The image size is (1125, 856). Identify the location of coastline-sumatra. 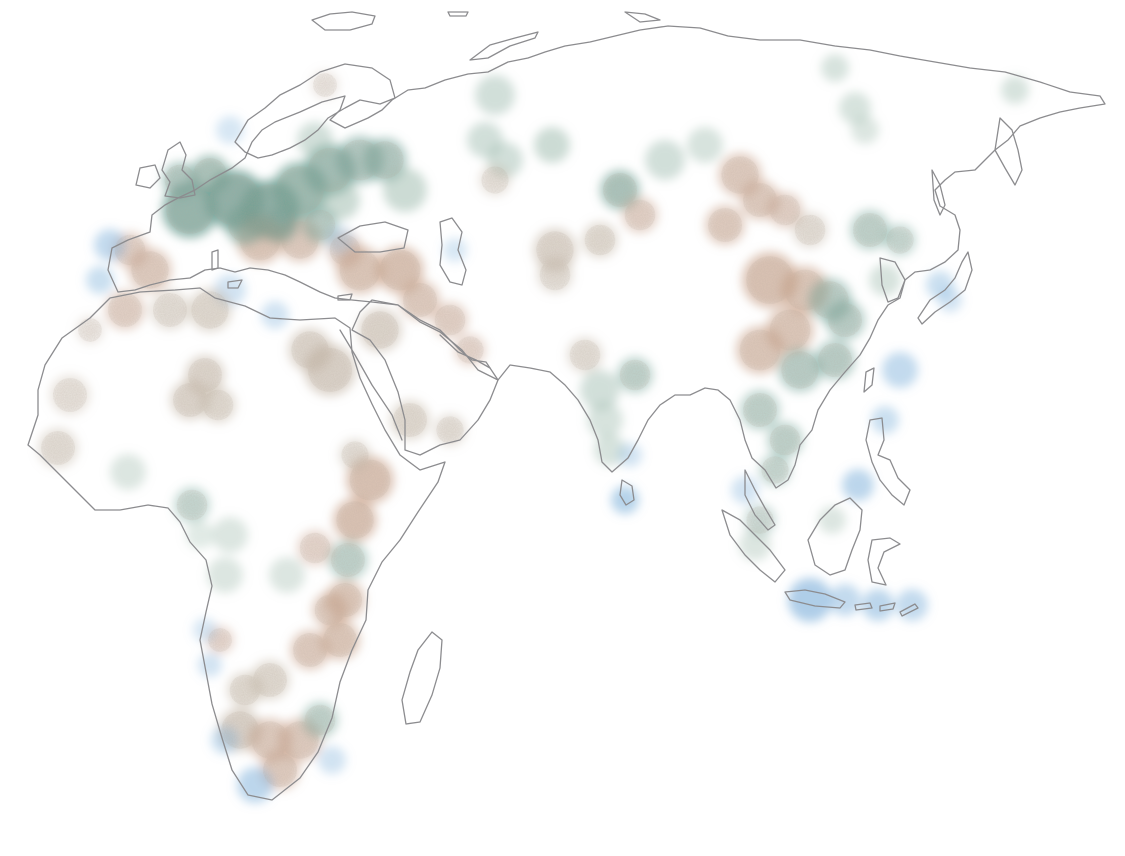
(753, 546).